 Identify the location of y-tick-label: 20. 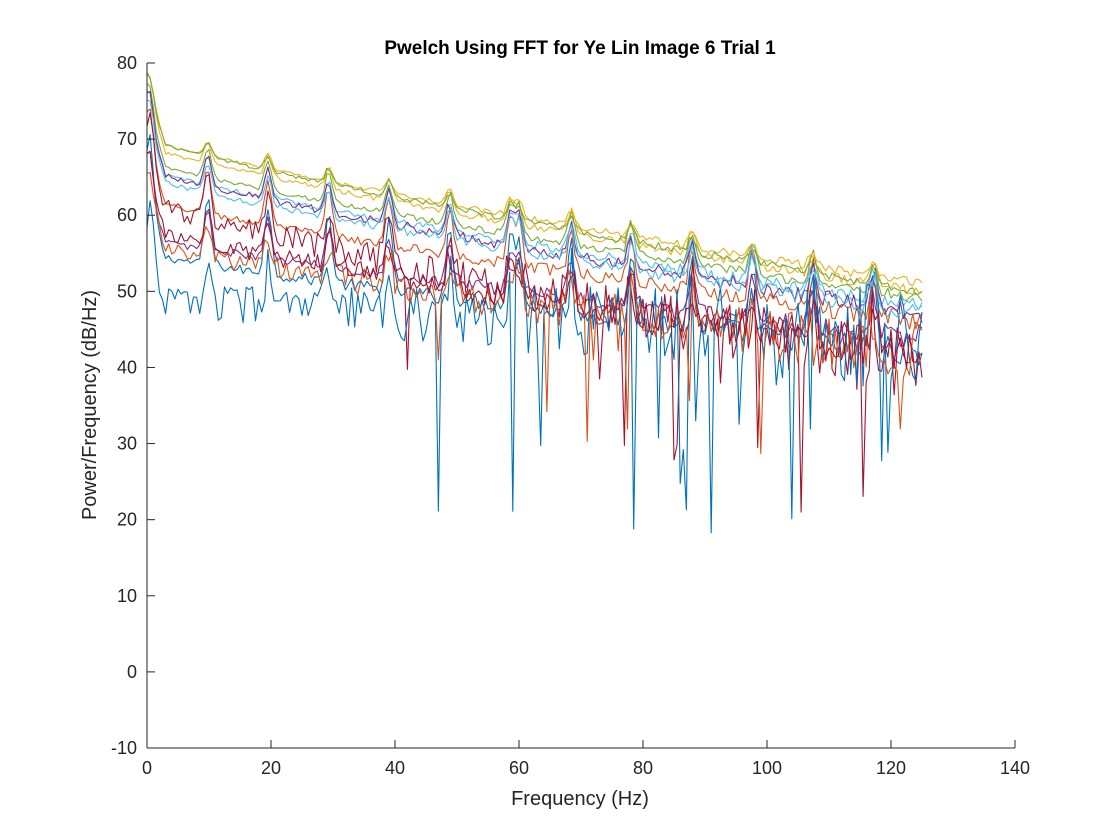
(127, 520).